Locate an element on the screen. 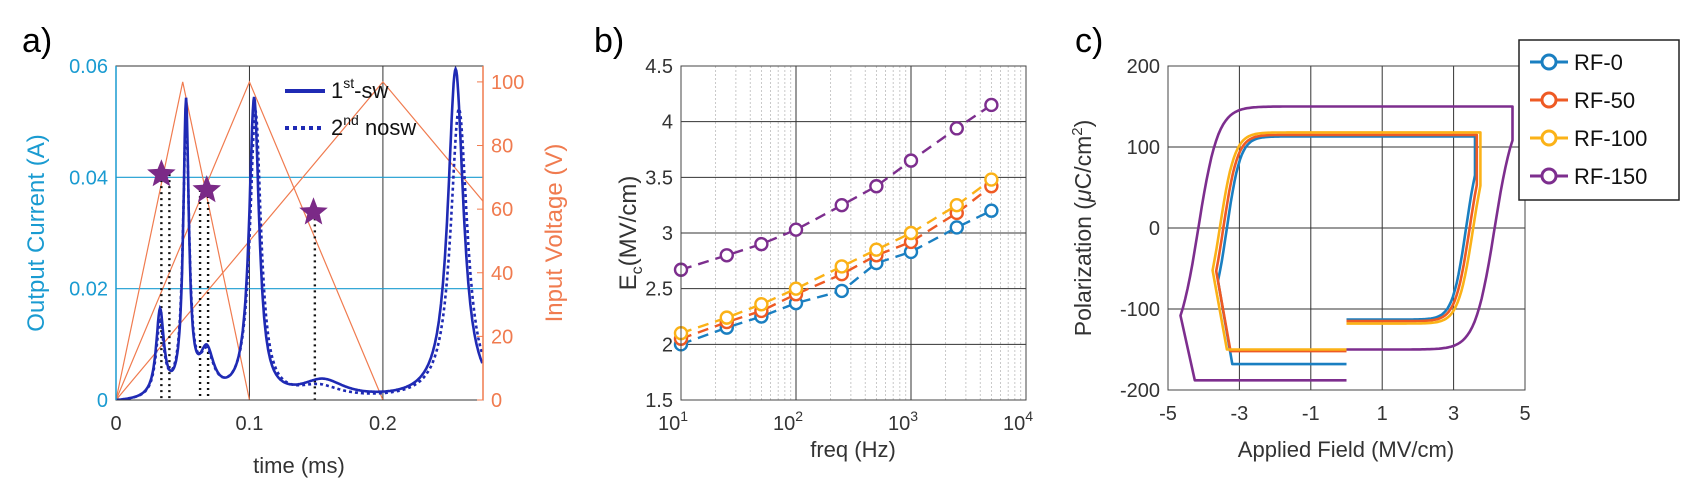  x-tick-label: 1 is located at coordinates (1382, 414).